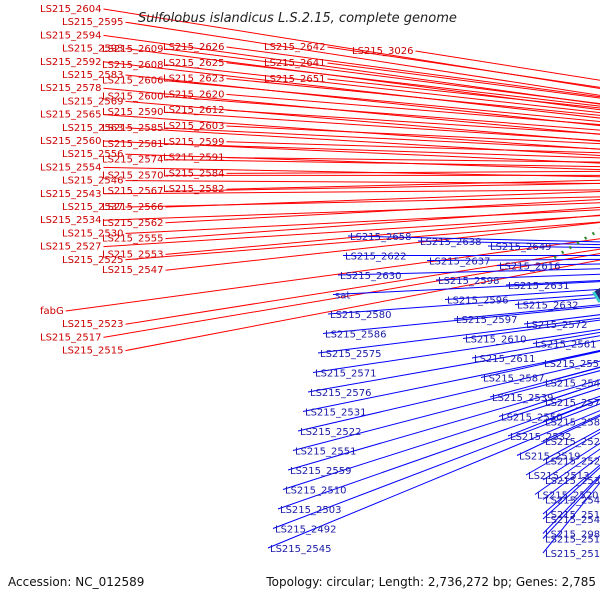 This screenshot has width=600, height=600. What do you see at coordinates (486, 320) in the screenshot?
I see `reverse-gene-label: LS215_2597` at bounding box center [486, 320].